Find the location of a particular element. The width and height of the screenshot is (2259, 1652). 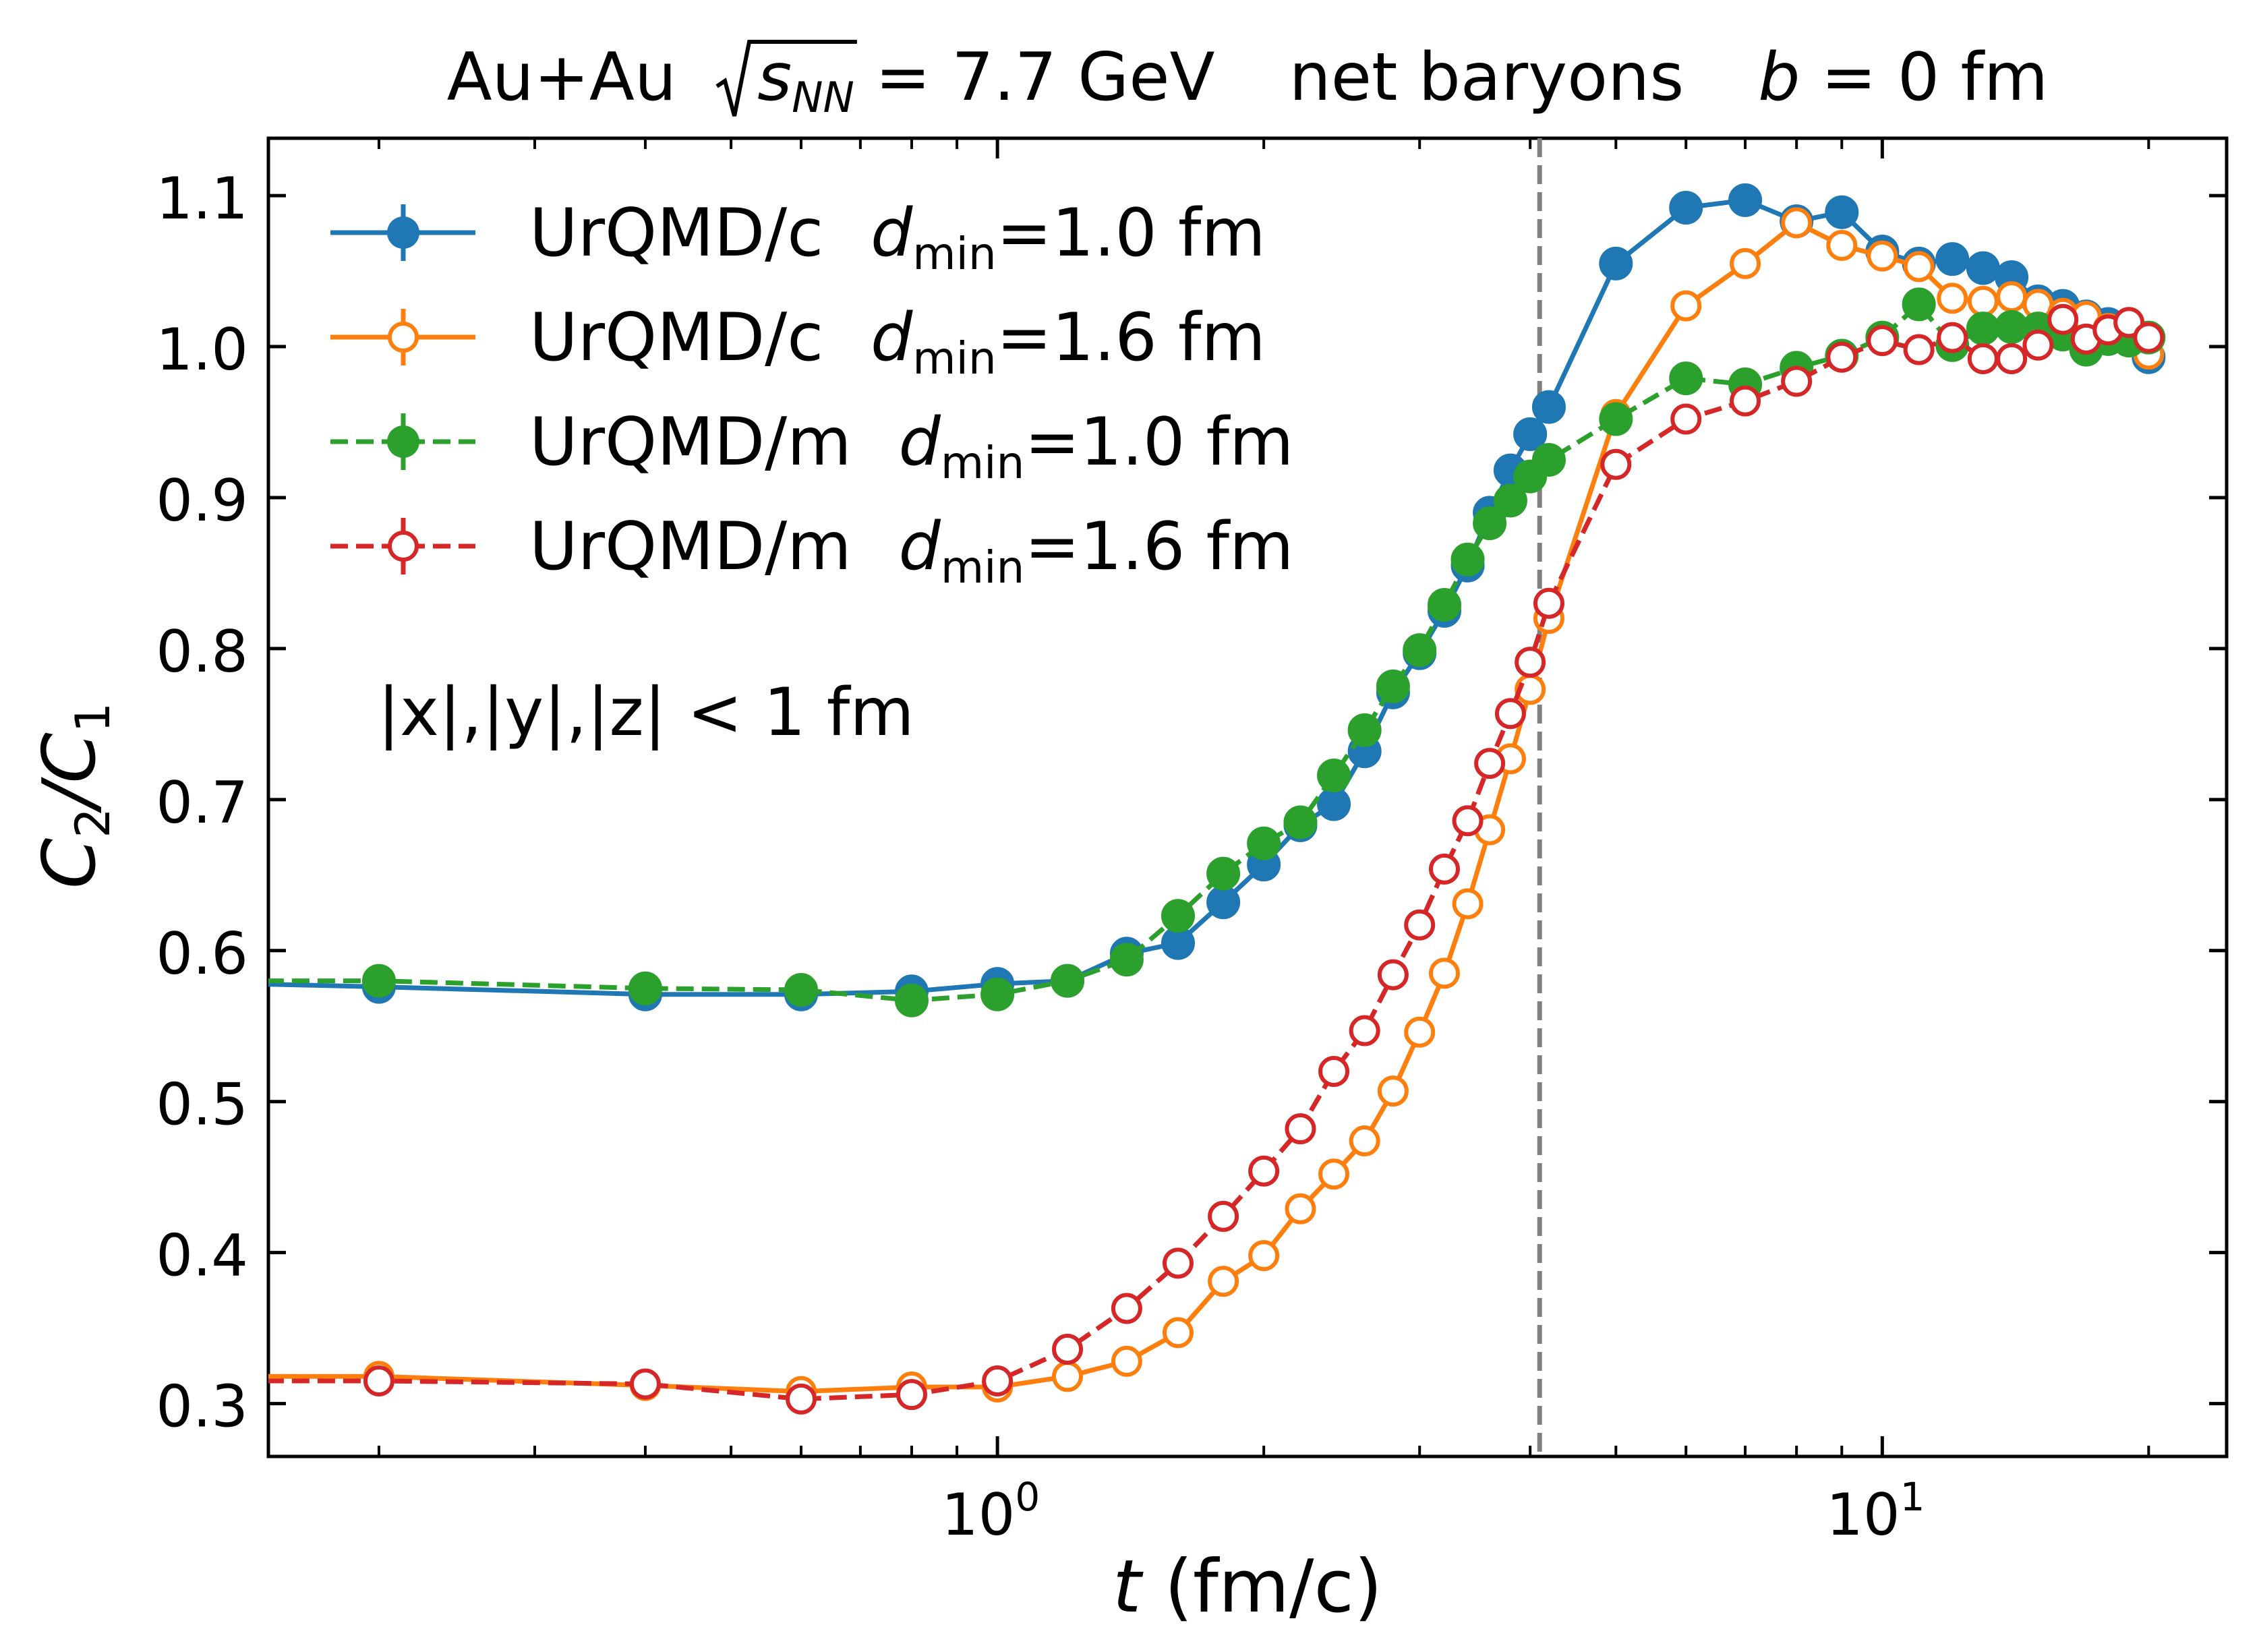

legend-label: UrQMD/c dmin=1.6 fm is located at coordinates (897, 341).